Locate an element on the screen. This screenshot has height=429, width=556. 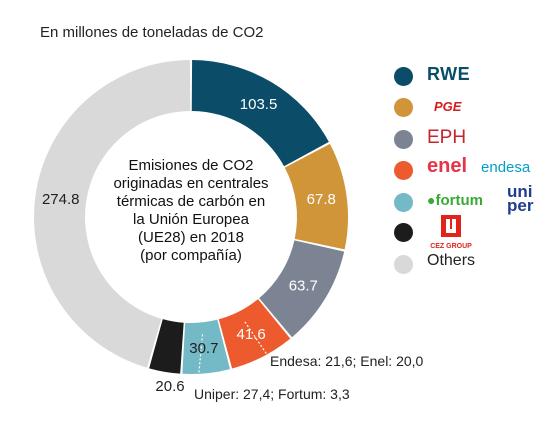
note-enel-endesa: Endesa: 21,6; Enel: 20,0 is located at coordinates (347, 361).